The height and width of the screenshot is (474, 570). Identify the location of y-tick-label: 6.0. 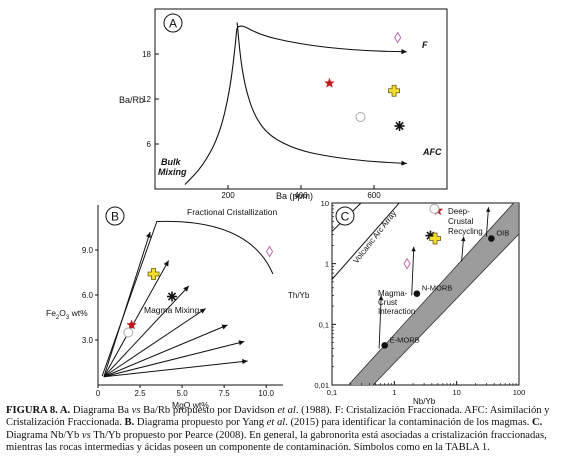
(88, 295).